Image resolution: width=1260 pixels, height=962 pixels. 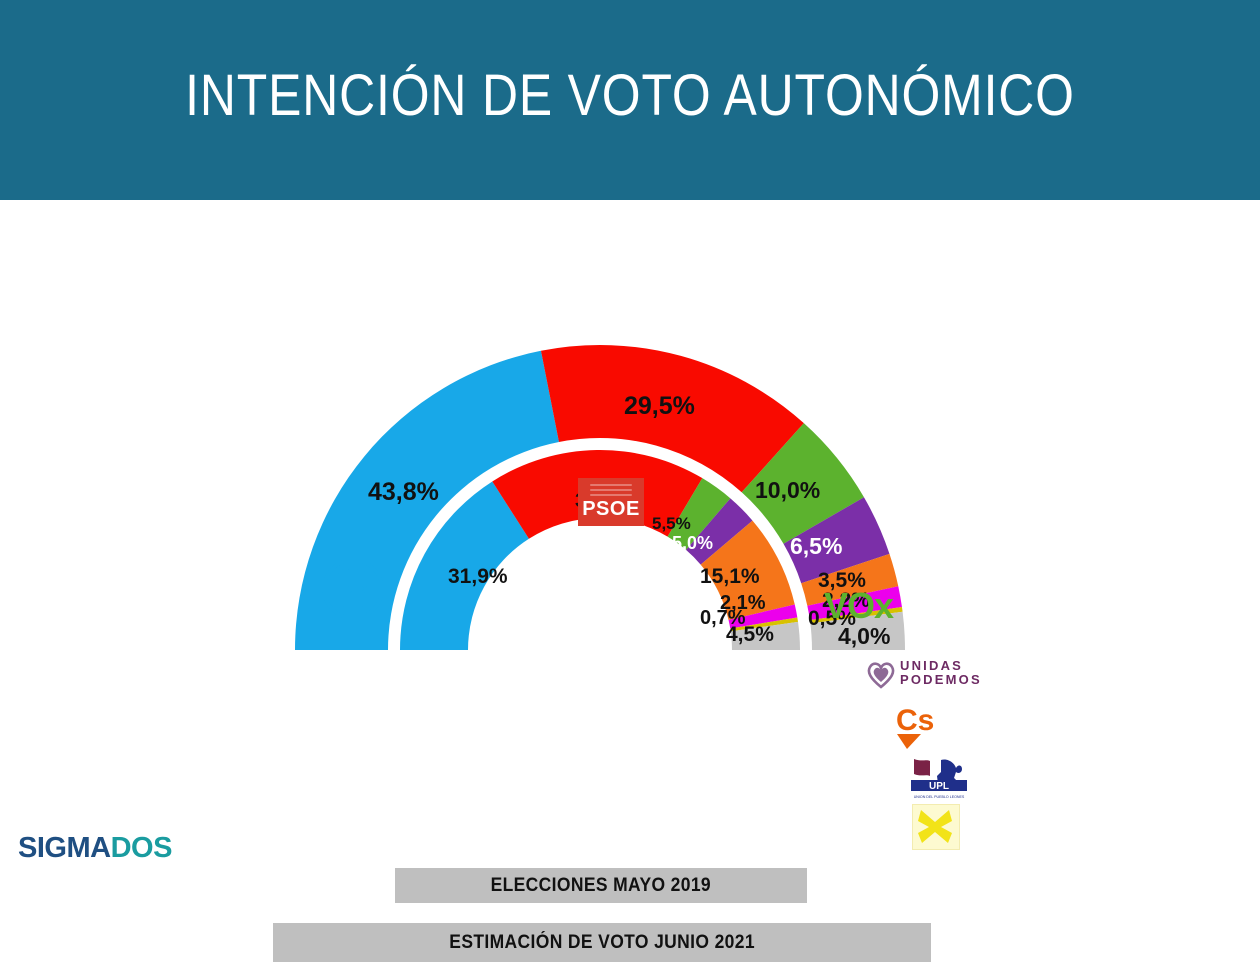 I want to click on brand-sigma: SIGMA, so click(x=64, y=848).